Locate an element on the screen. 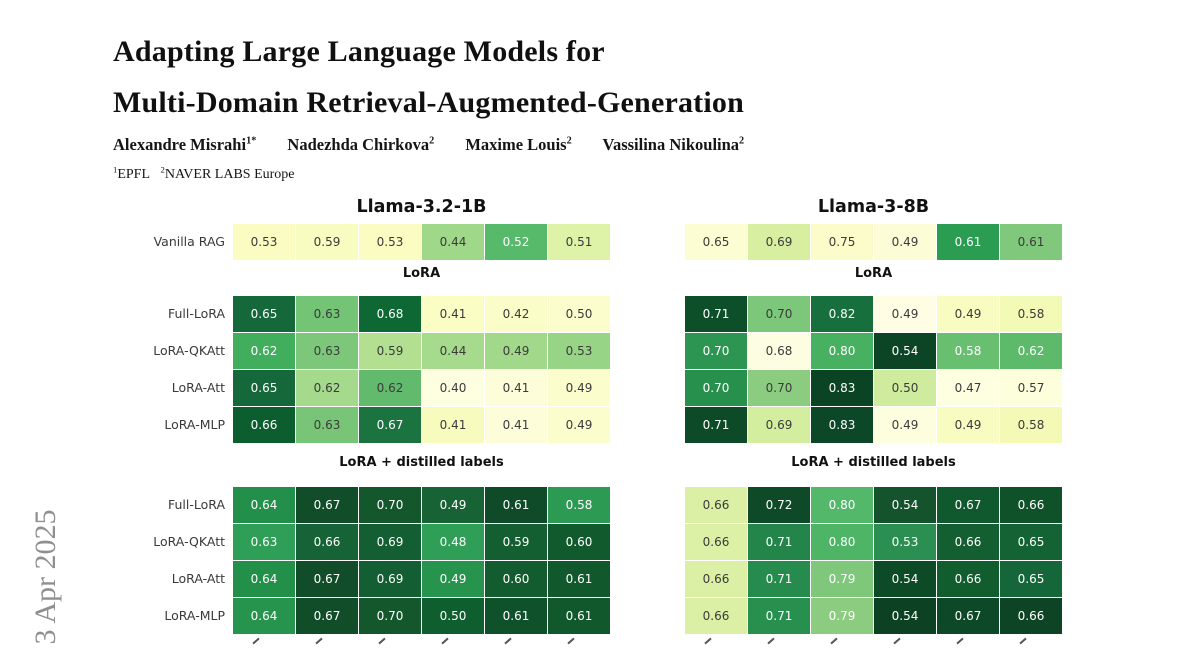  author: Alexandre Misrahi1* is located at coordinates (185, 144).